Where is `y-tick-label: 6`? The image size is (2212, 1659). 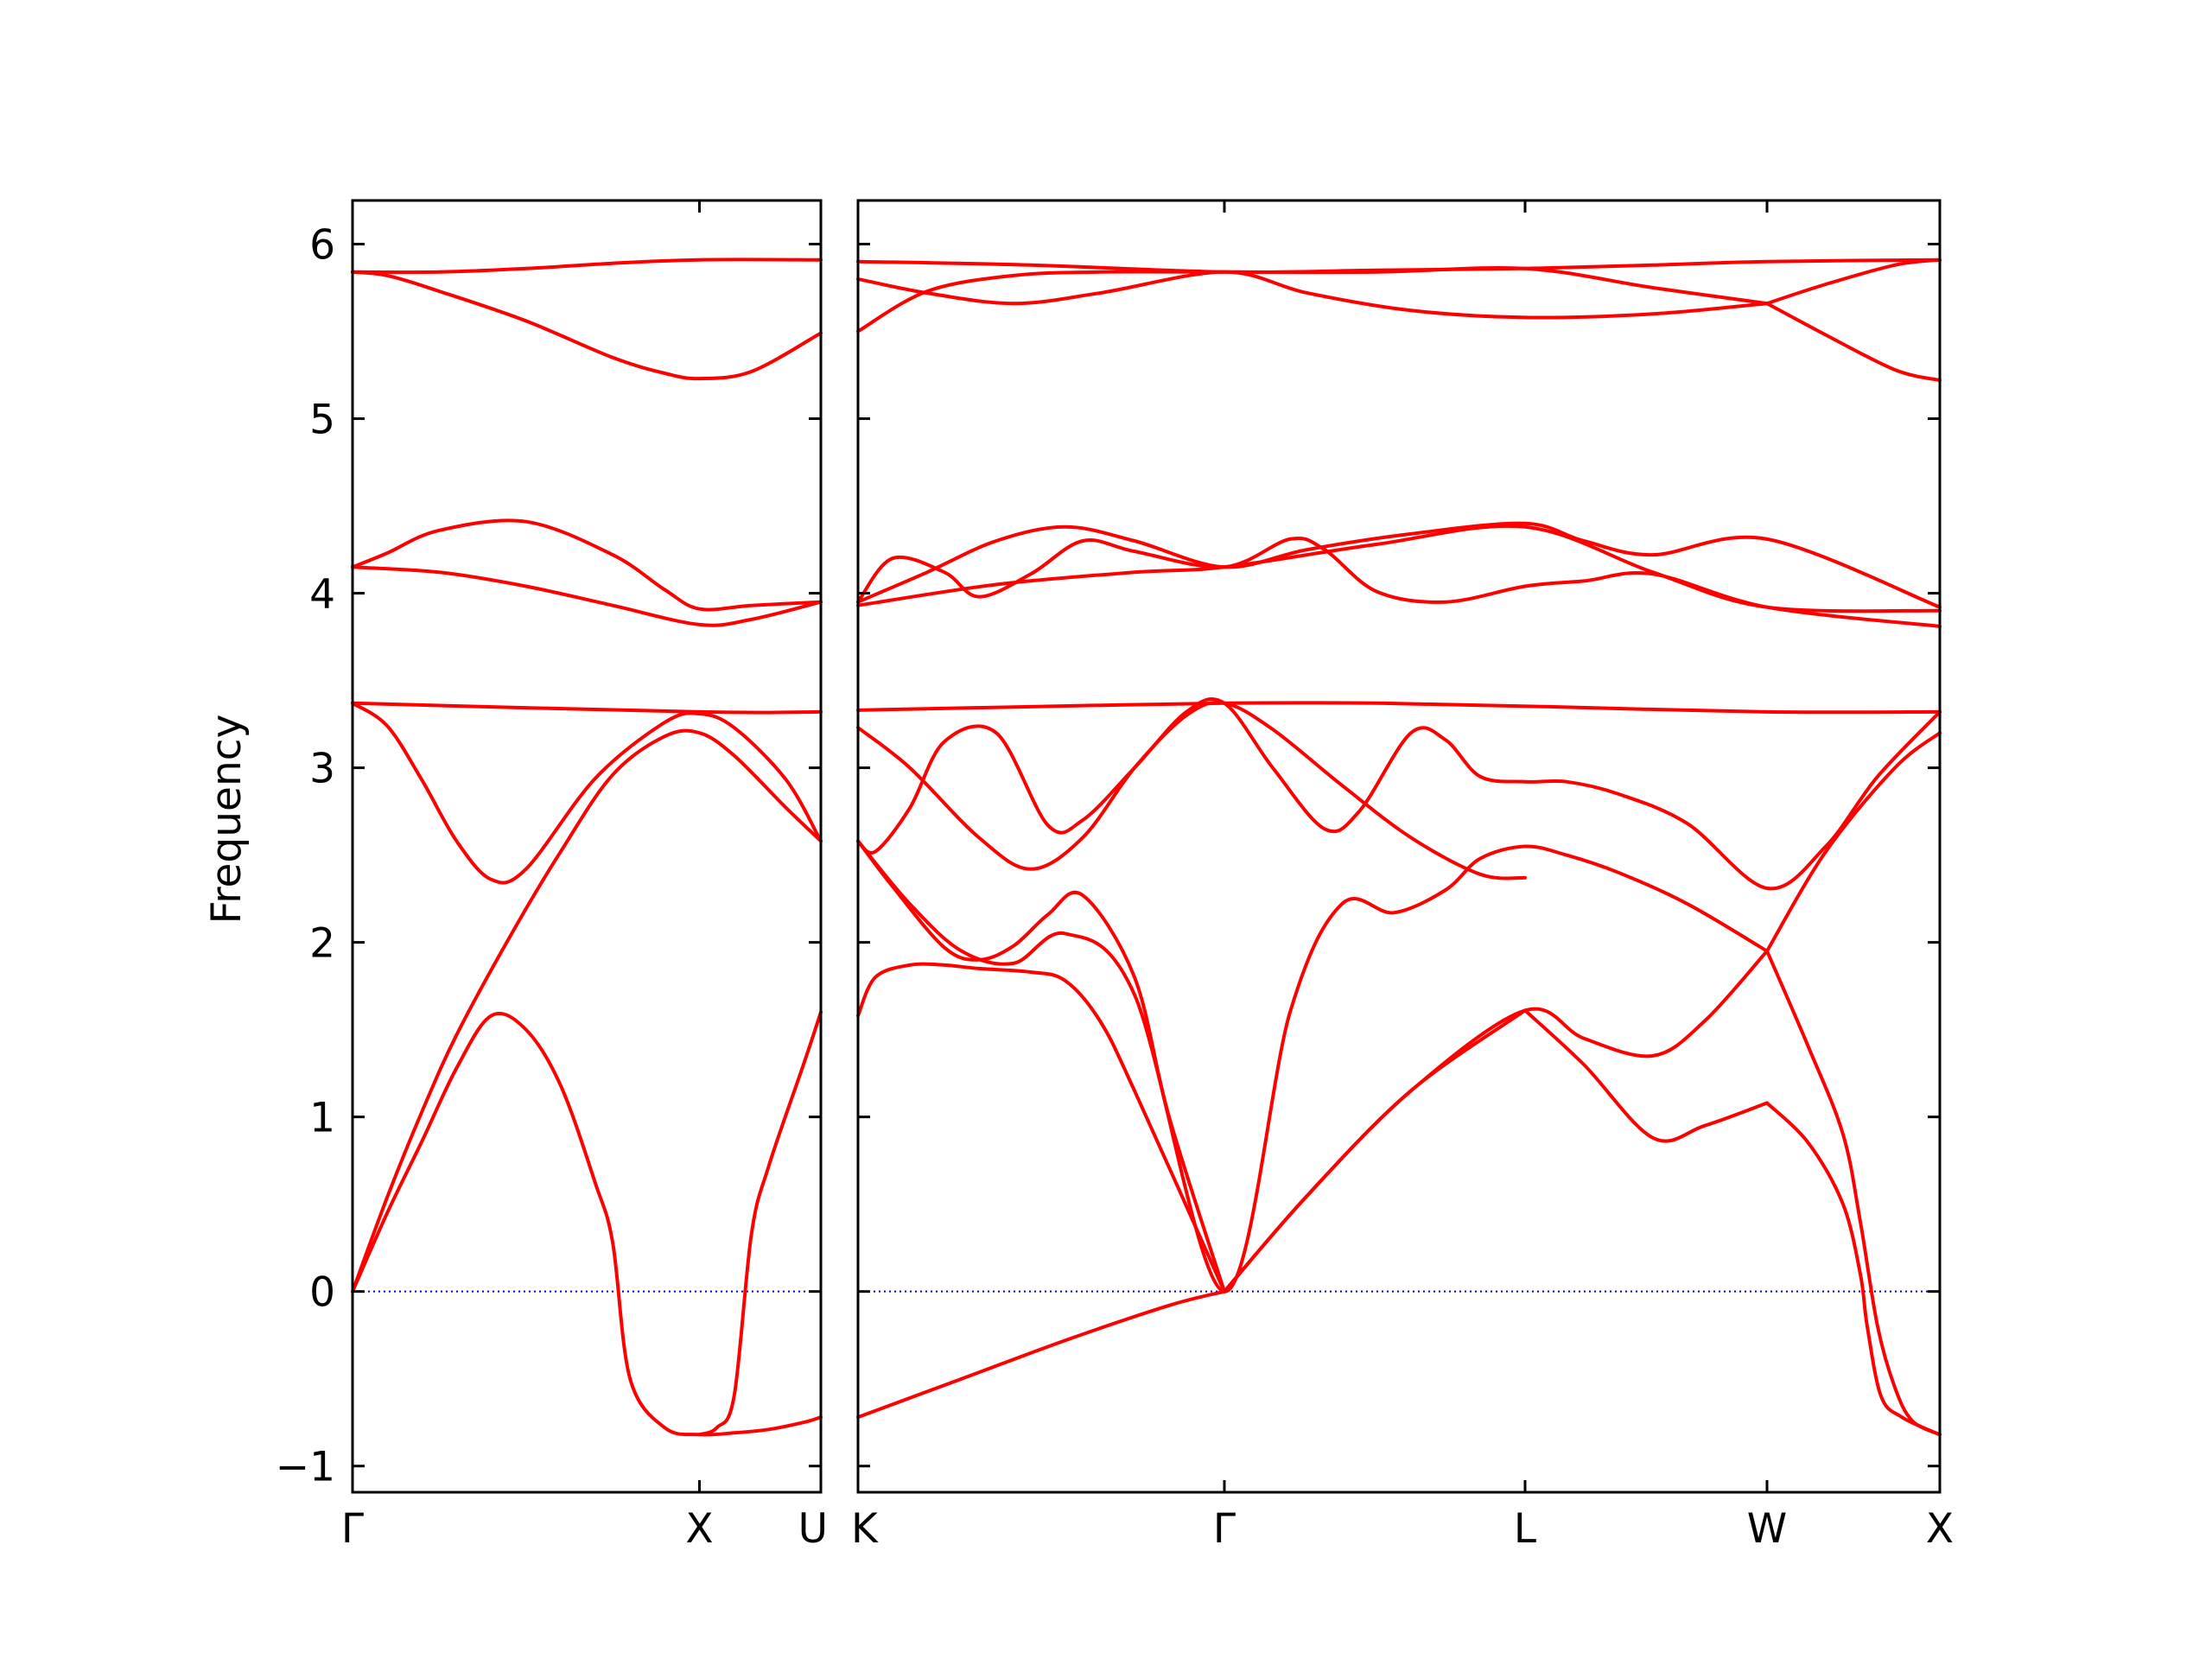
y-tick-label: 6 is located at coordinates (322, 246).